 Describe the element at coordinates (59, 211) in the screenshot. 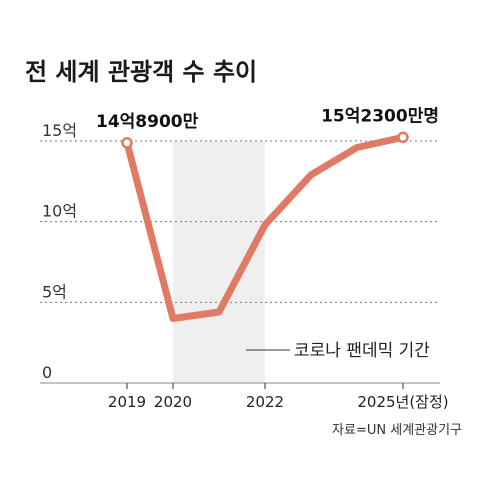

I see `y-tick-label: 10억` at that location.